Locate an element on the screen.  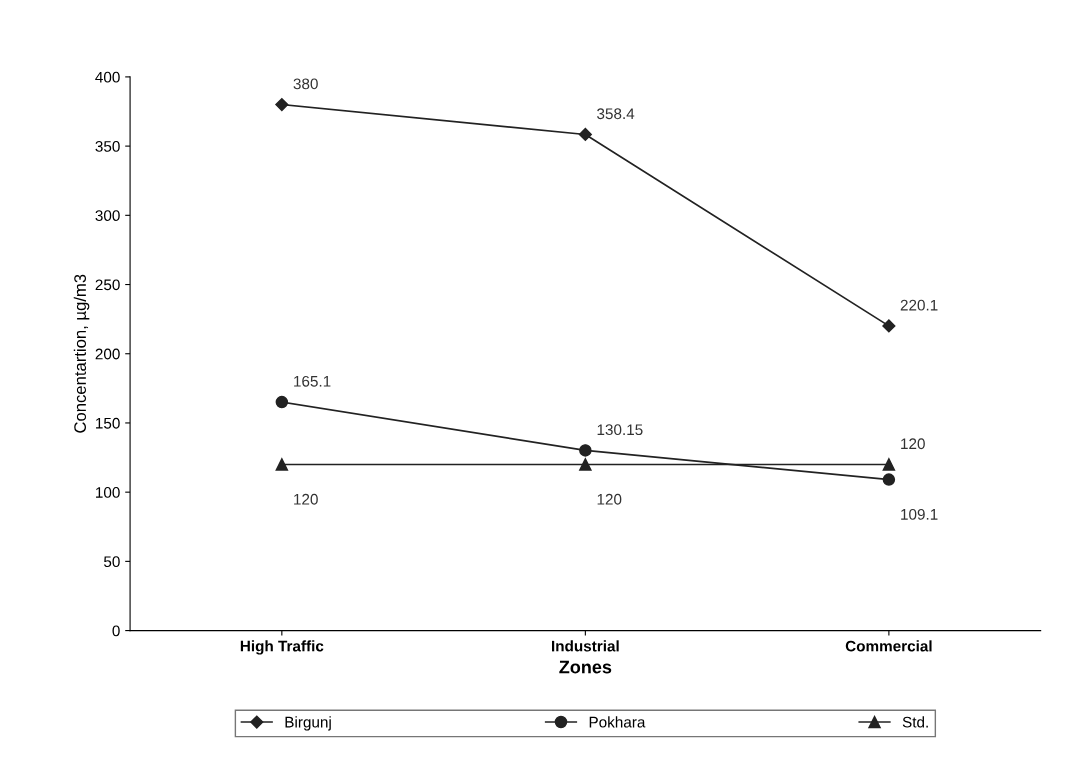
data-label: 109.1 is located at coordinates (919, 514).